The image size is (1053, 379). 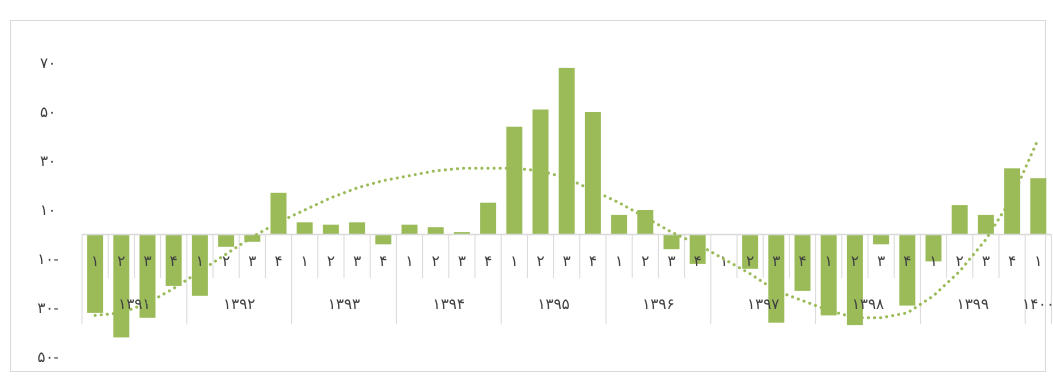 What do you see at coordinates (553, 304) in the screenshot?
I see `year-label: ۱۳۹۵` at bounding box center [553, 304].